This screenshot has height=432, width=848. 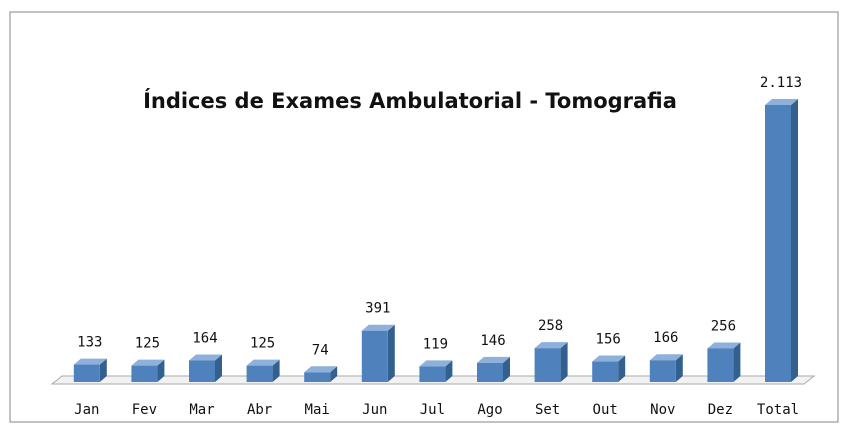 What do you see at coordinates (320, 350) in the screenshot?
I see `value-label: 74` at bounding box center [320, 350].